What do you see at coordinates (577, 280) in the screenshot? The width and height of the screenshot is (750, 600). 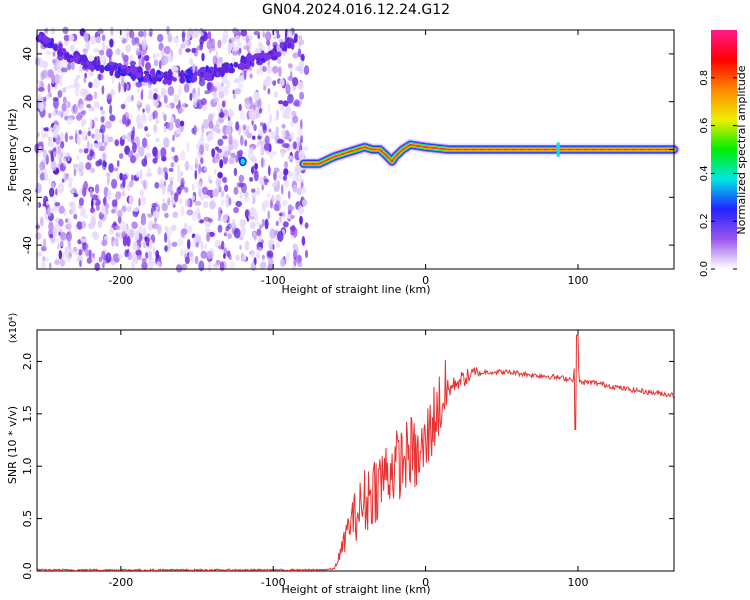 I see `spectrogram-xtick-label: 100` at bounding box center [577, 280].